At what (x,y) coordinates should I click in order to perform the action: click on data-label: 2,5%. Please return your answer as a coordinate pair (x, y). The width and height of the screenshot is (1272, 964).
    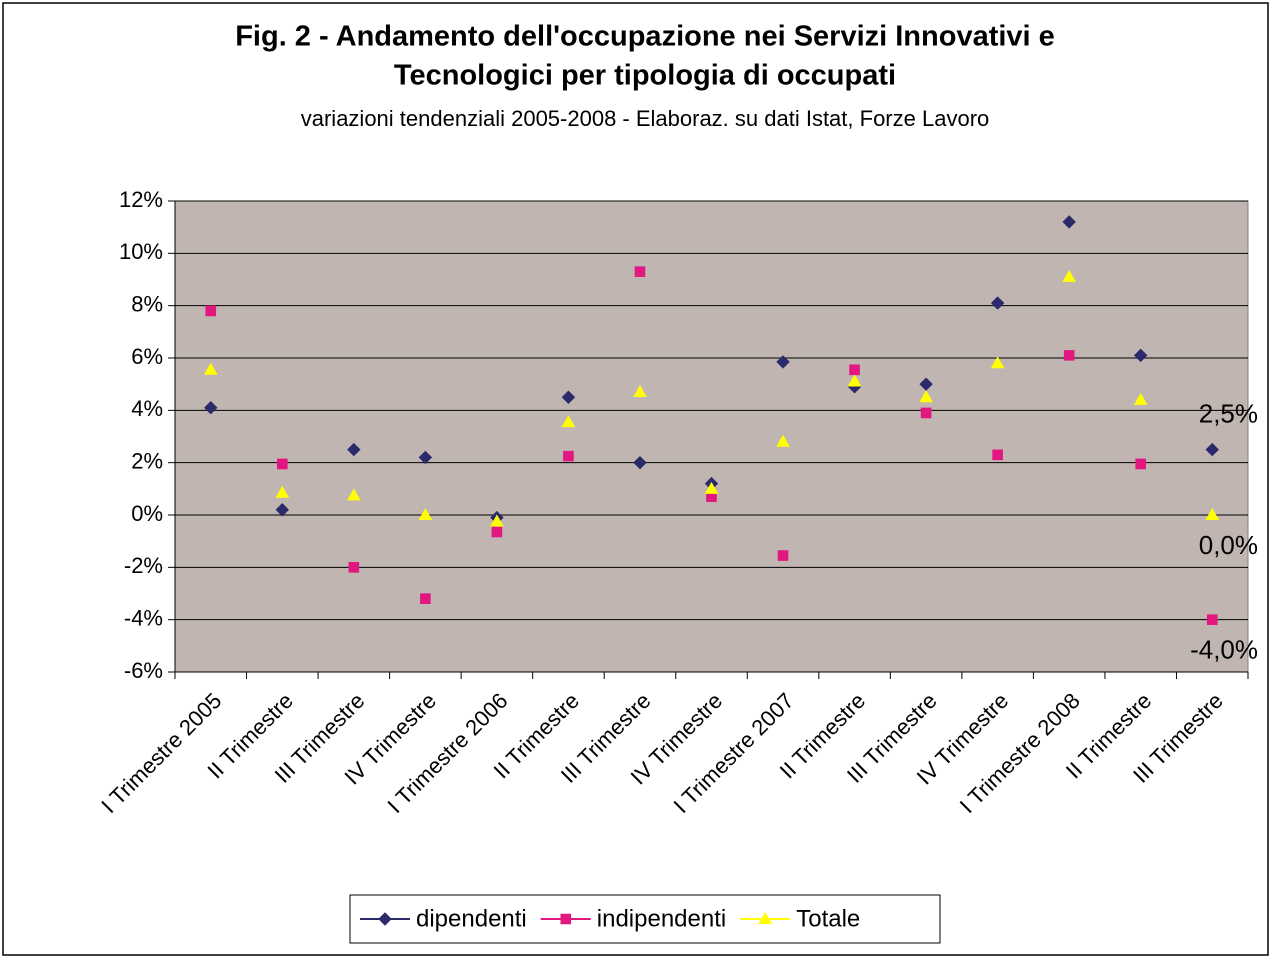
    Looking at the image, I should click on (1228, 413).